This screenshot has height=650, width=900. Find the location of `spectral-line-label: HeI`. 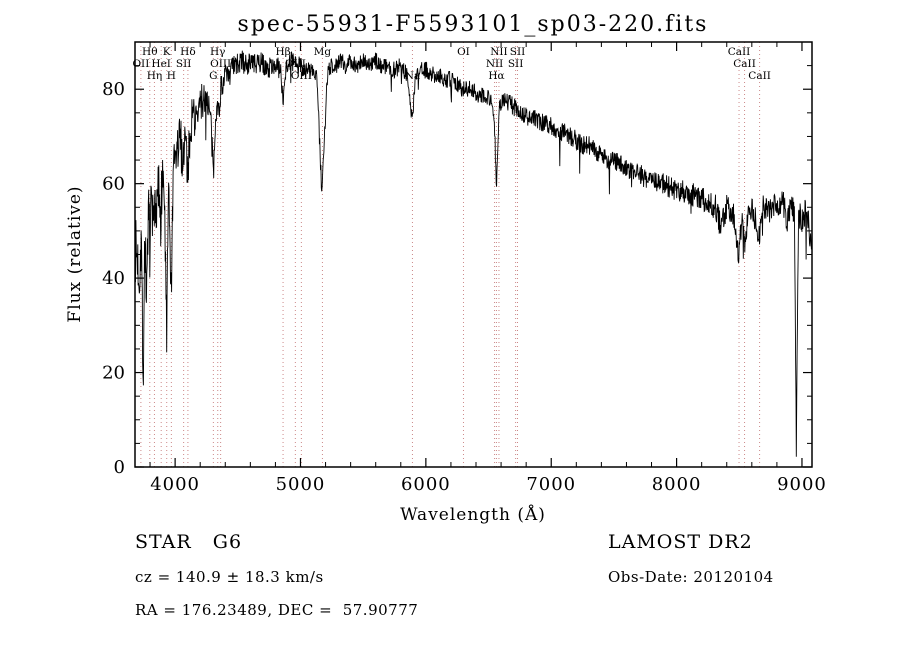

spectral-line-label: HeI is located at coordinates (161, 64).